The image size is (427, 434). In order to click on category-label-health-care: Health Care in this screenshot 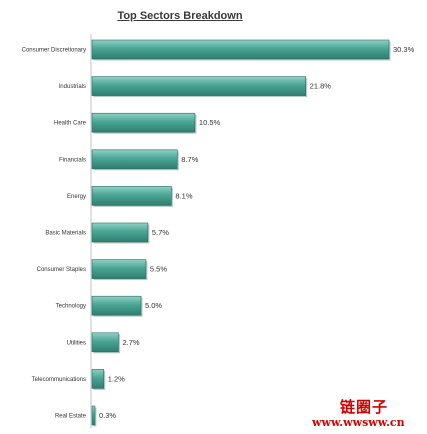, I will do `click(70, 124)`.